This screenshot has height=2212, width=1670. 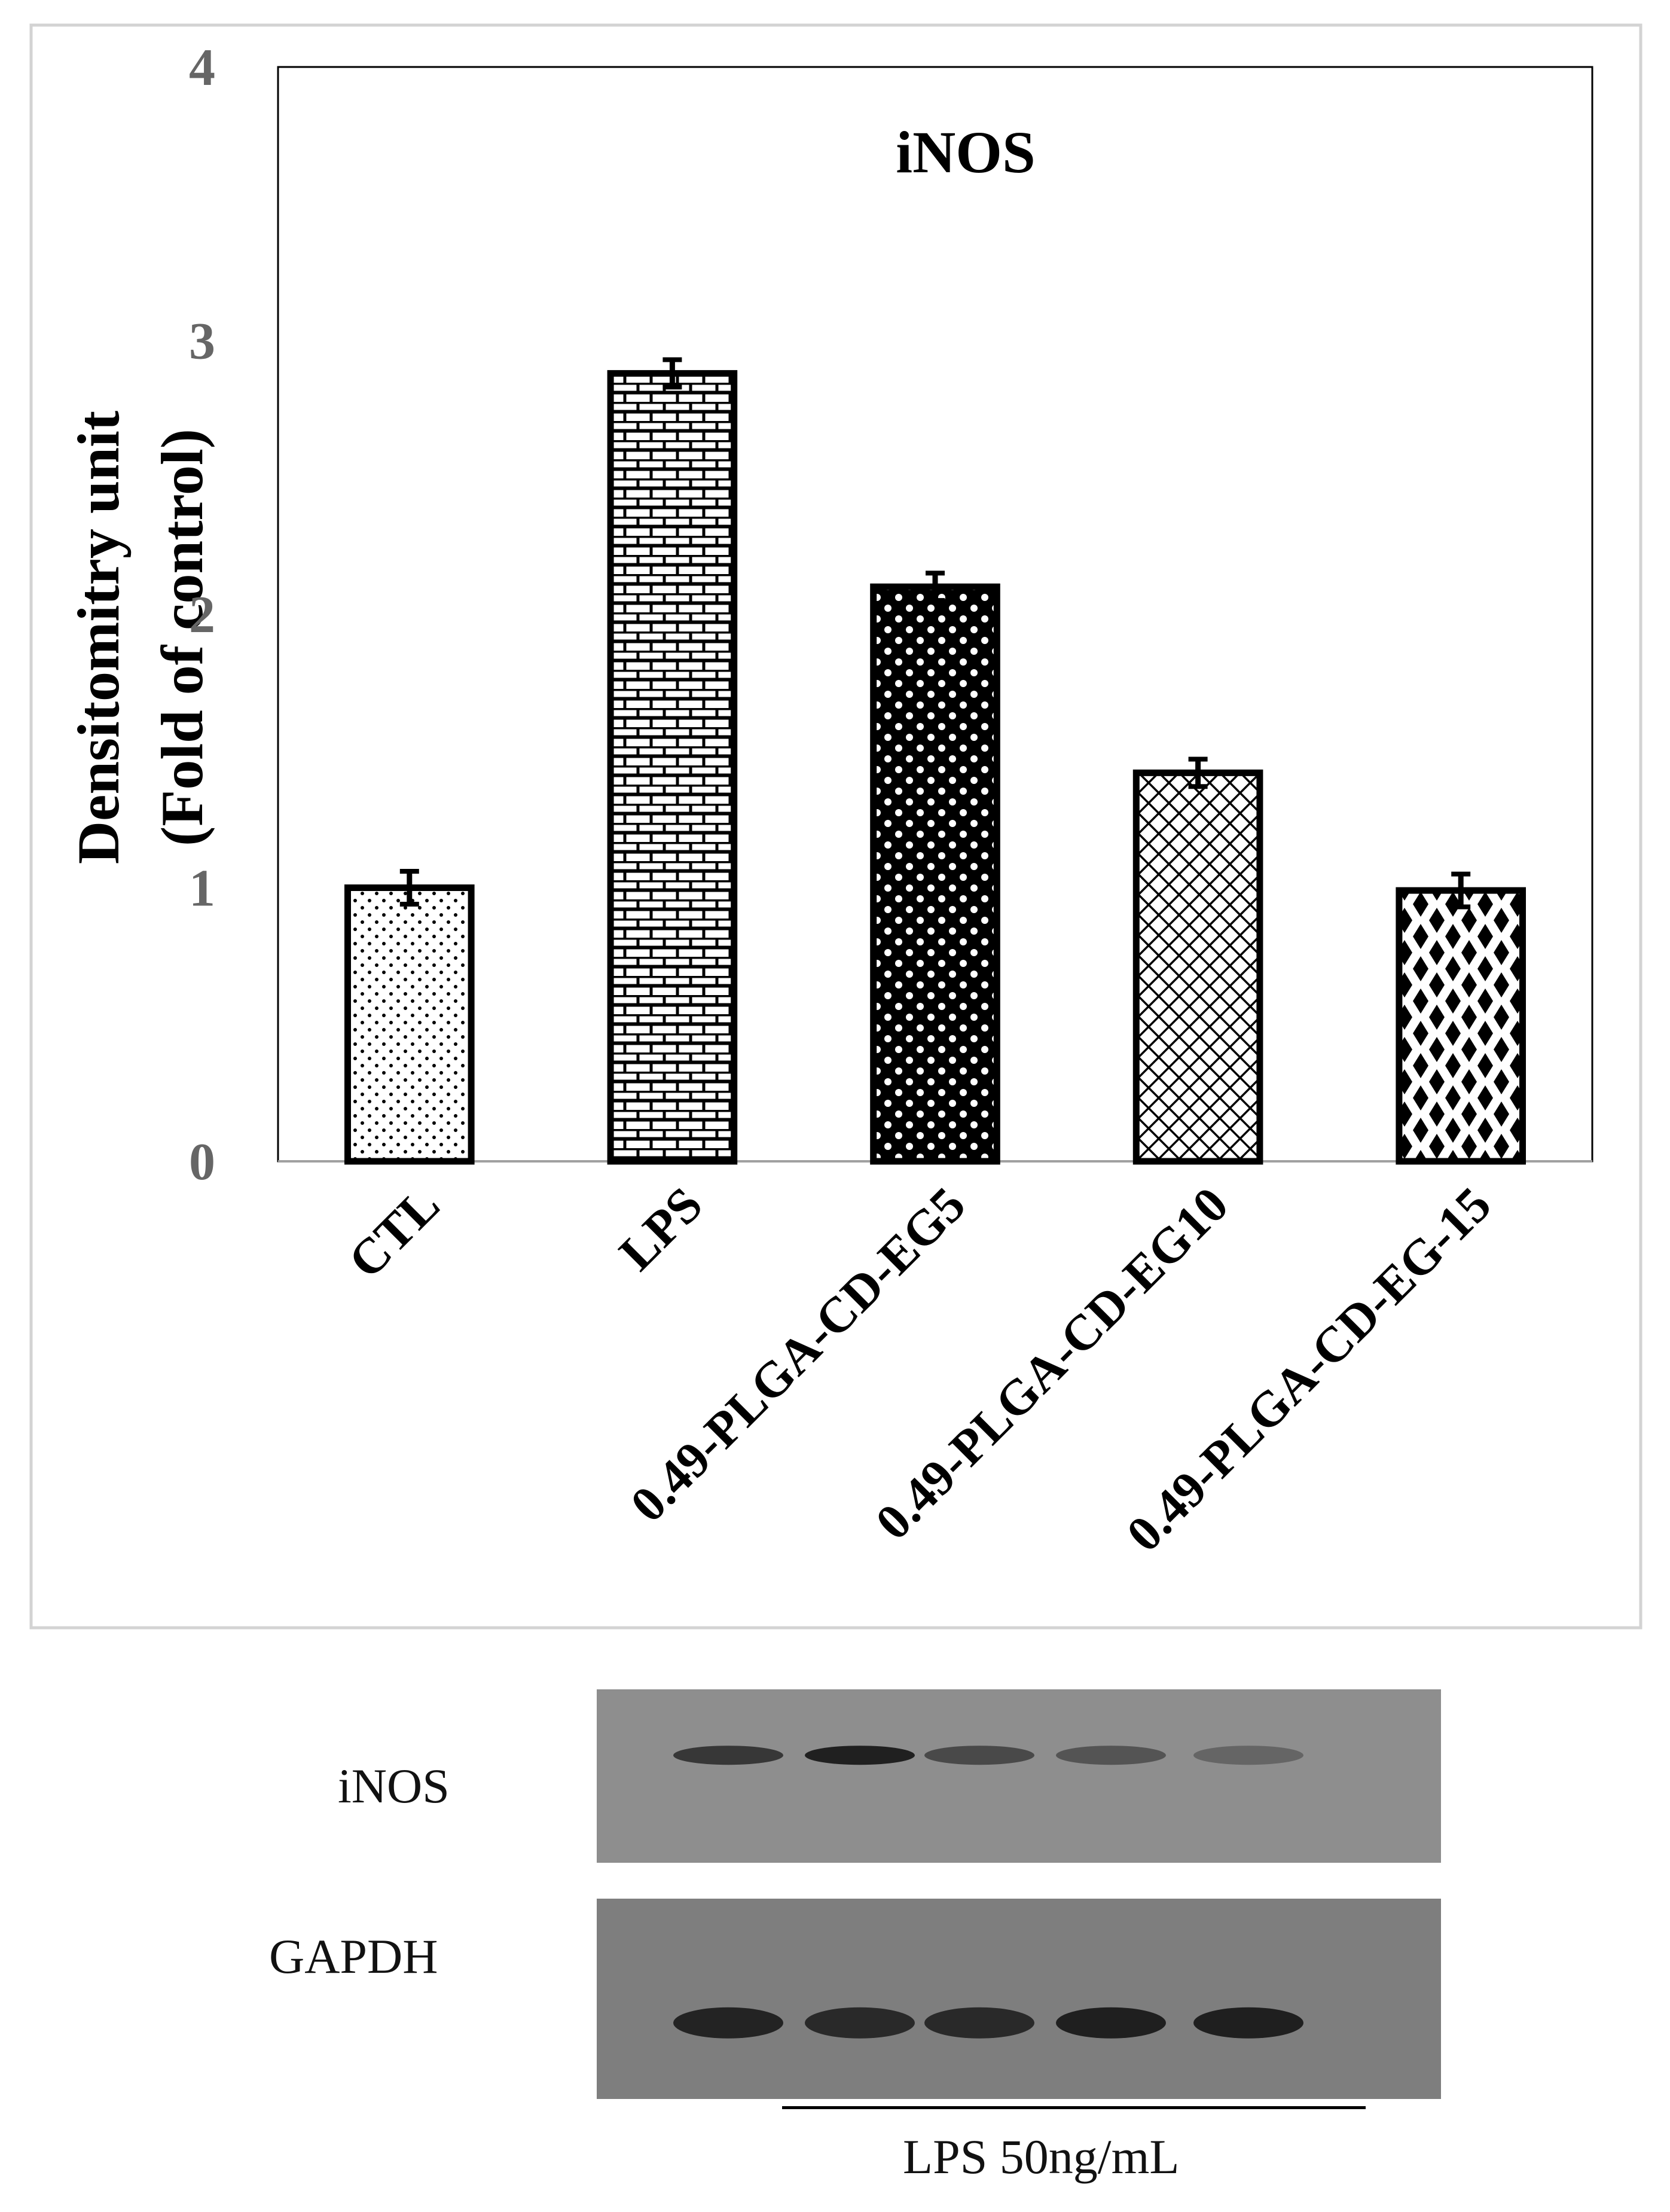 I want to click on x-tick-label: LPS, so click(x=661, y=1229).